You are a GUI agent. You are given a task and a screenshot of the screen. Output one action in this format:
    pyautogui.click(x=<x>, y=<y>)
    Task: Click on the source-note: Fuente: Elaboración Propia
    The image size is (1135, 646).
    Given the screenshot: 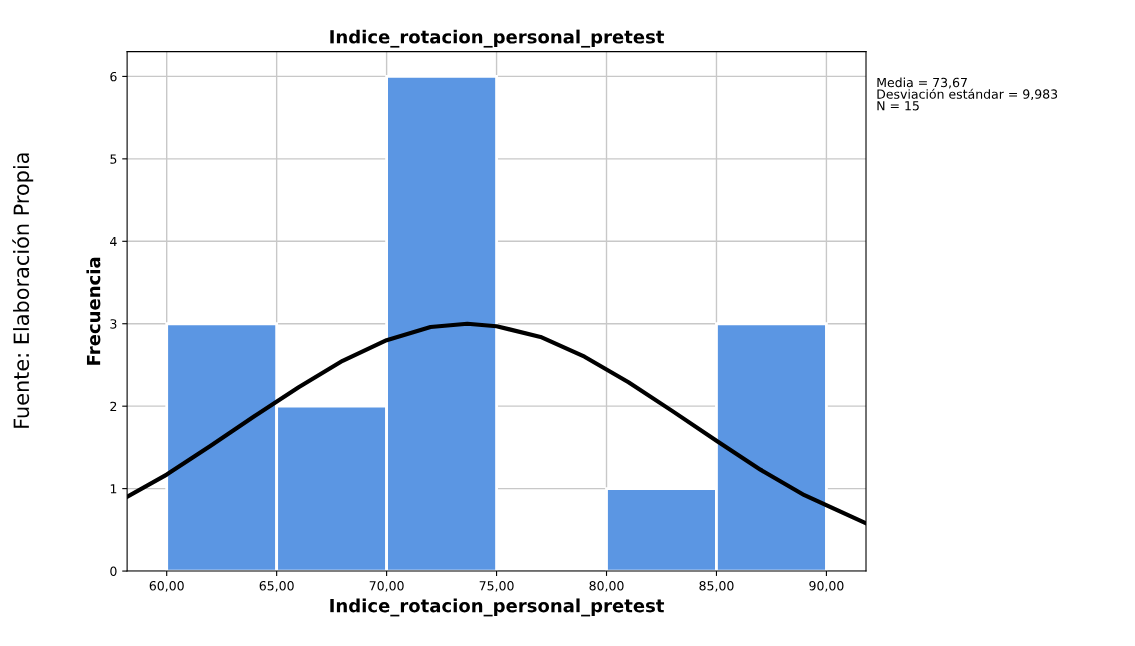 What is the action you would take?
    pyautogui.click(x=23, y=290)
    